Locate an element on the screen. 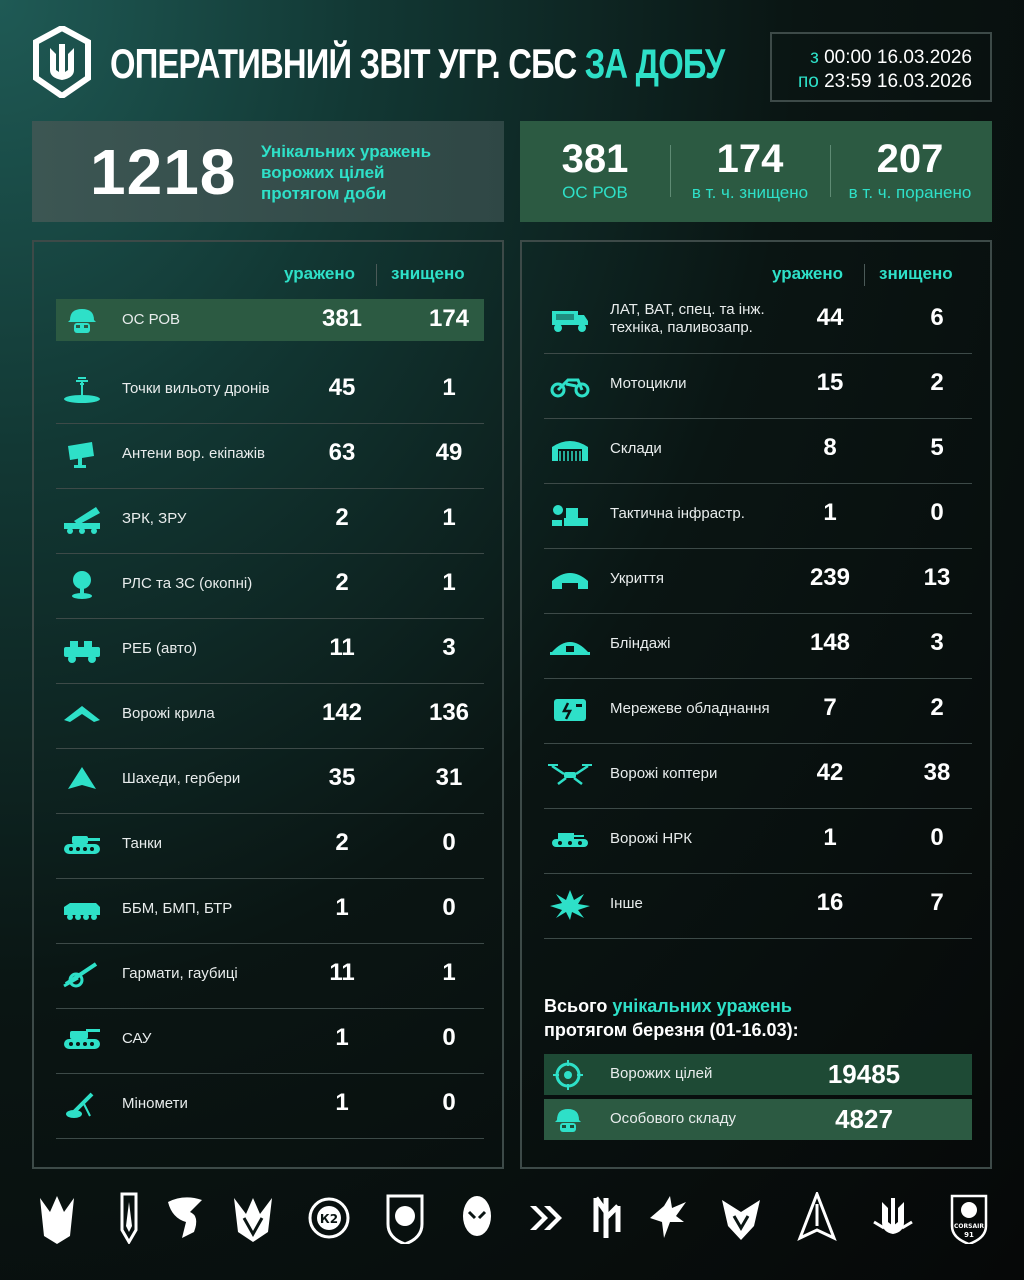 The image size is (1024, 1280). total-personnel-value: 4827 is located at coordinates (864, 1119).